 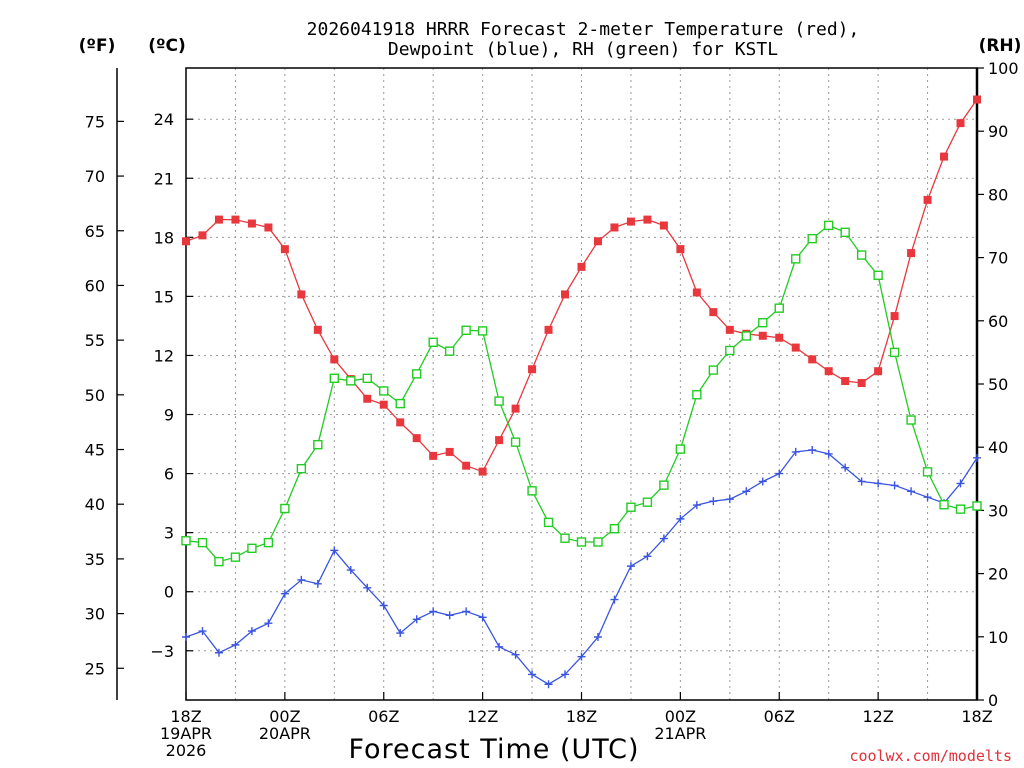 I want to click on celsius-tick-label: 3, so click(x=169, y=533).